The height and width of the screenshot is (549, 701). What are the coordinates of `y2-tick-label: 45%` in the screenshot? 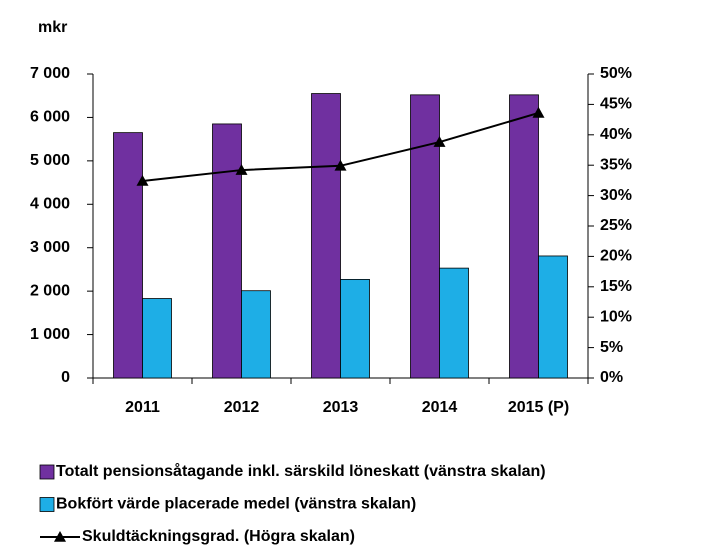 It's located at (616, 104).